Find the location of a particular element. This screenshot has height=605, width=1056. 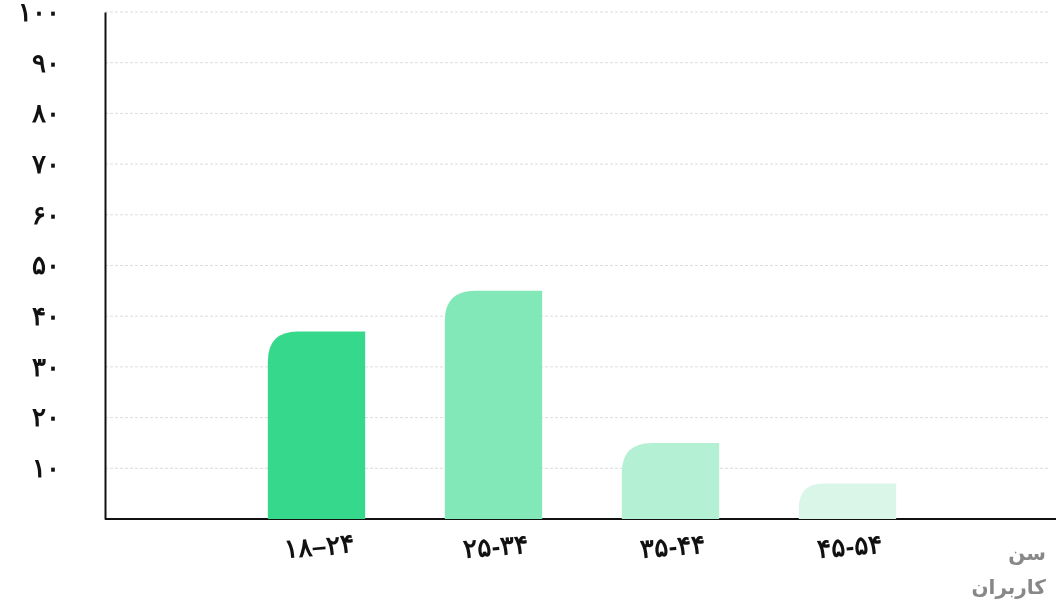

text: کاربران is located at coordinates (1009, 587).